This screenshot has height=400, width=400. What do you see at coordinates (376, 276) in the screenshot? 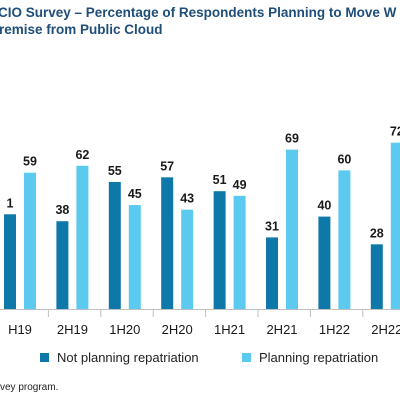
I see `bar-not-planning-2H22` at bounding box center [376, 276].